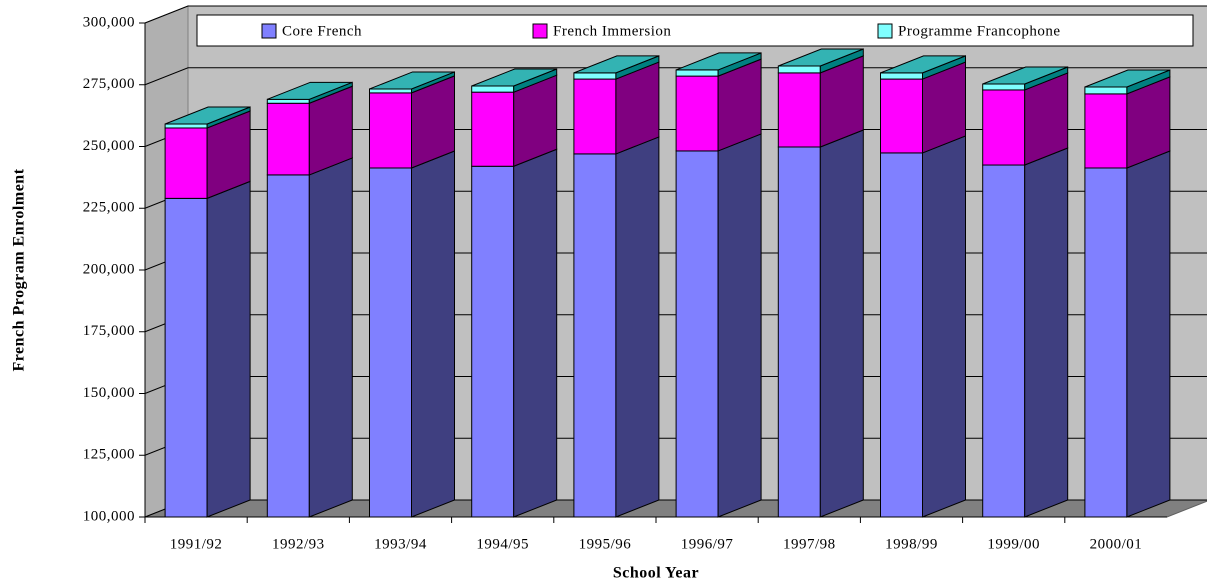  Describe the element at coordinates (612, 31) in the screenshot. I see `legend-label: French Immersion` at that location.